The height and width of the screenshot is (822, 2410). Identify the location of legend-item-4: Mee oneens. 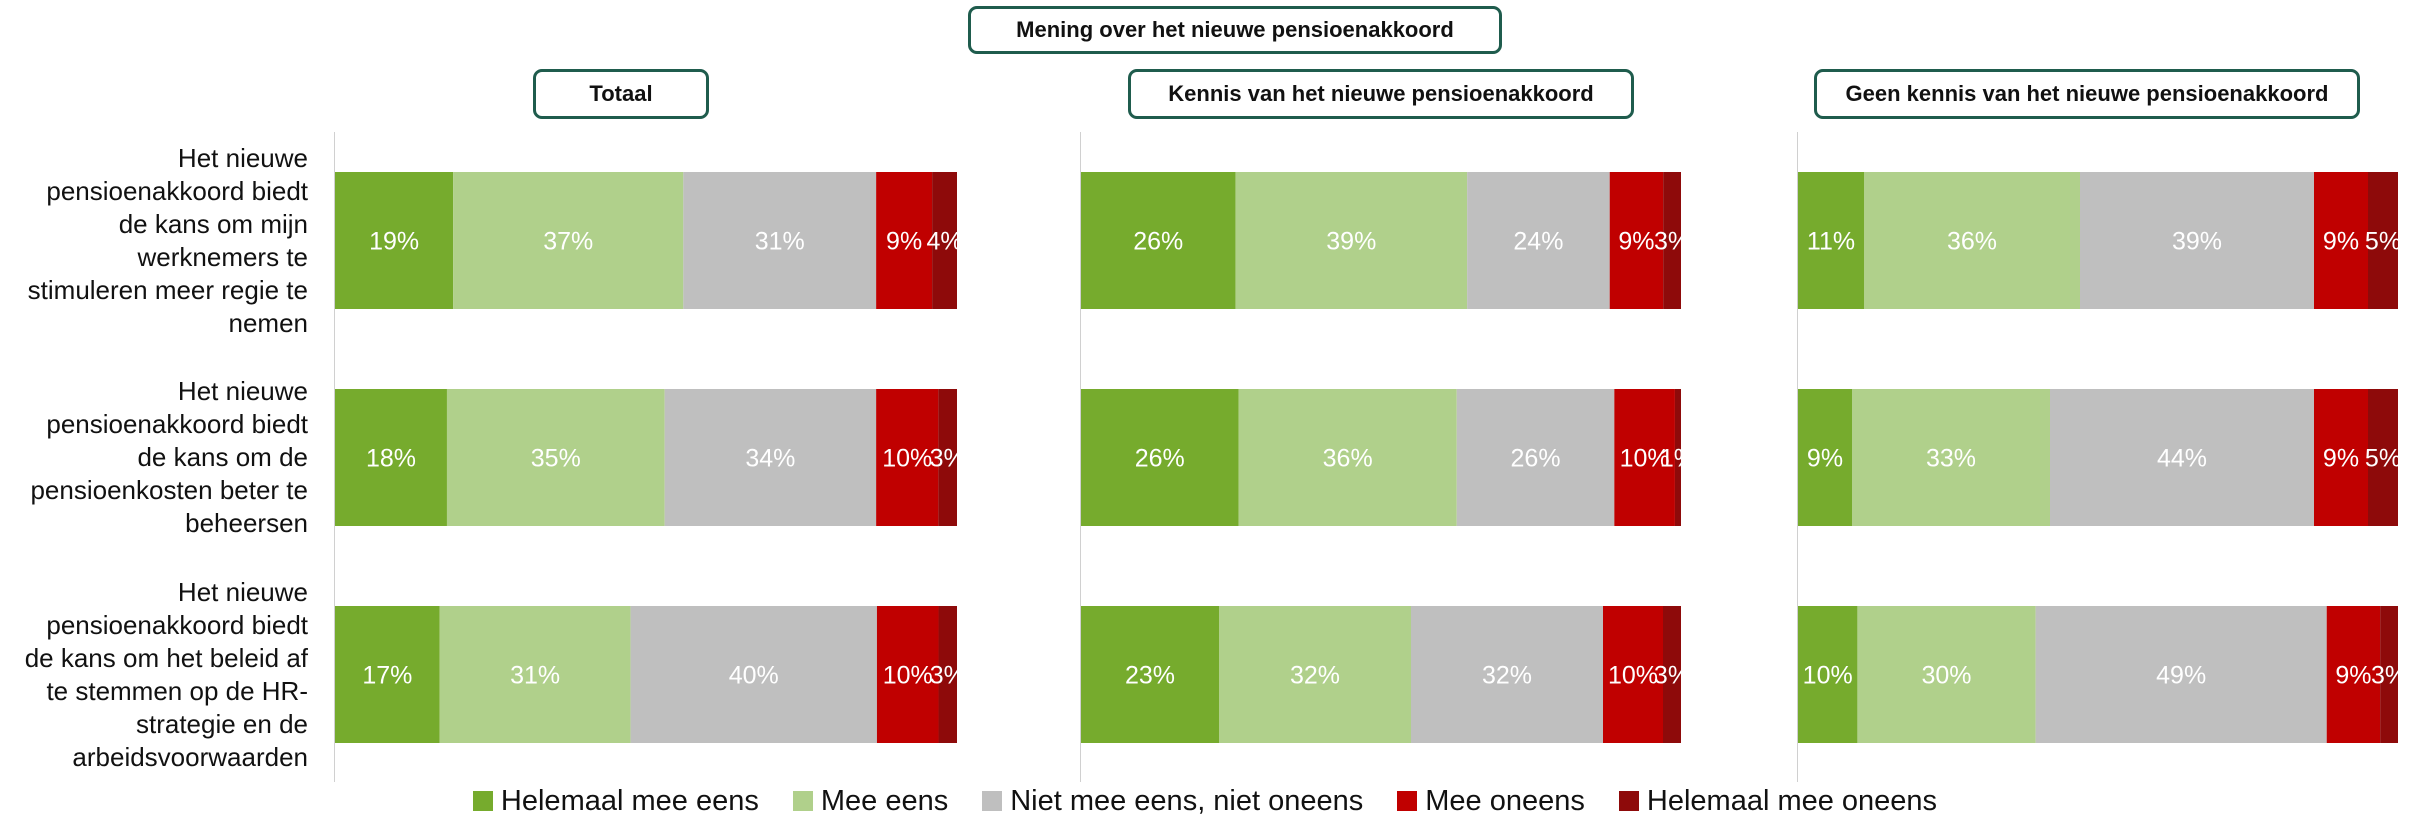
(1491, 801).